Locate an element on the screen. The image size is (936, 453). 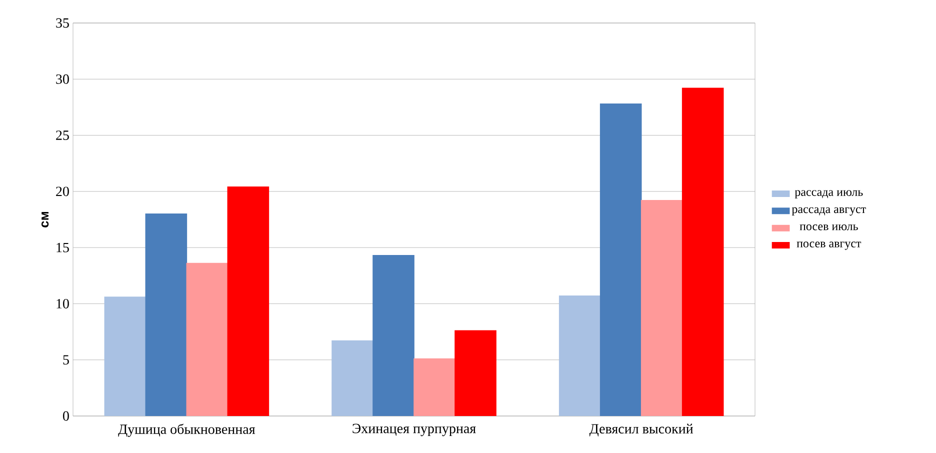
x-tick-label: Эхинацея пурпурная is located at coordinates (414, 430).